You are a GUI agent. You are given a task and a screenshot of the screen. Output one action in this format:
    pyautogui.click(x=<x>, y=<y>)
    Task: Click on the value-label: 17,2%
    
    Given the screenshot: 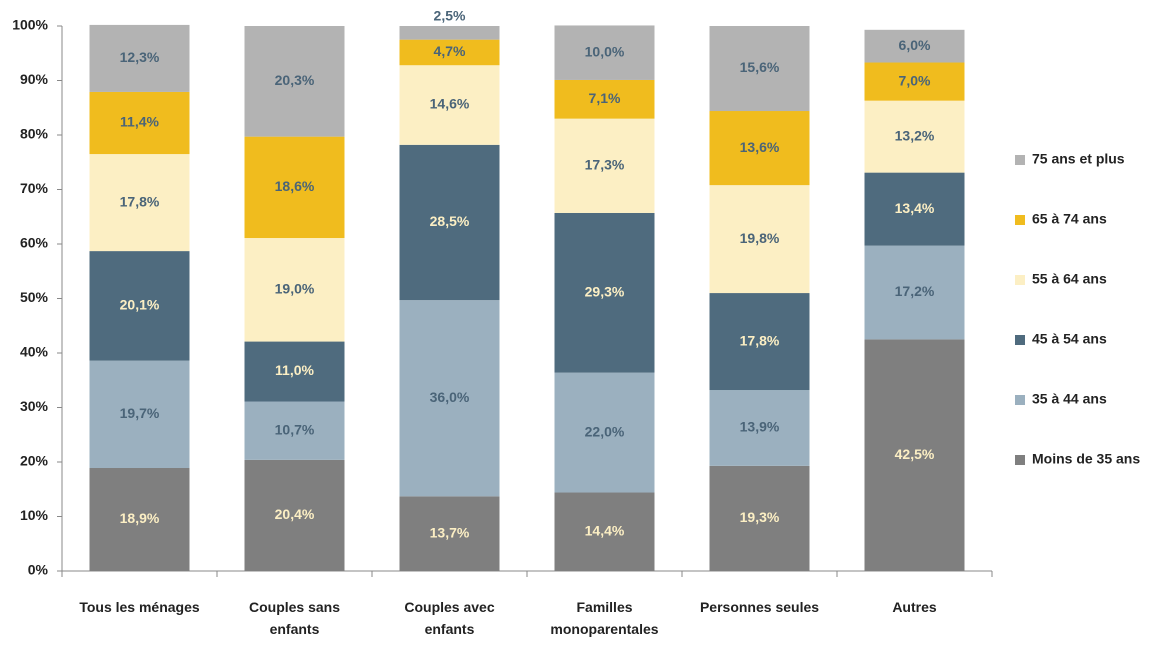 What is the action you would take?
    pyautogui.click(x=915, y=291)
    